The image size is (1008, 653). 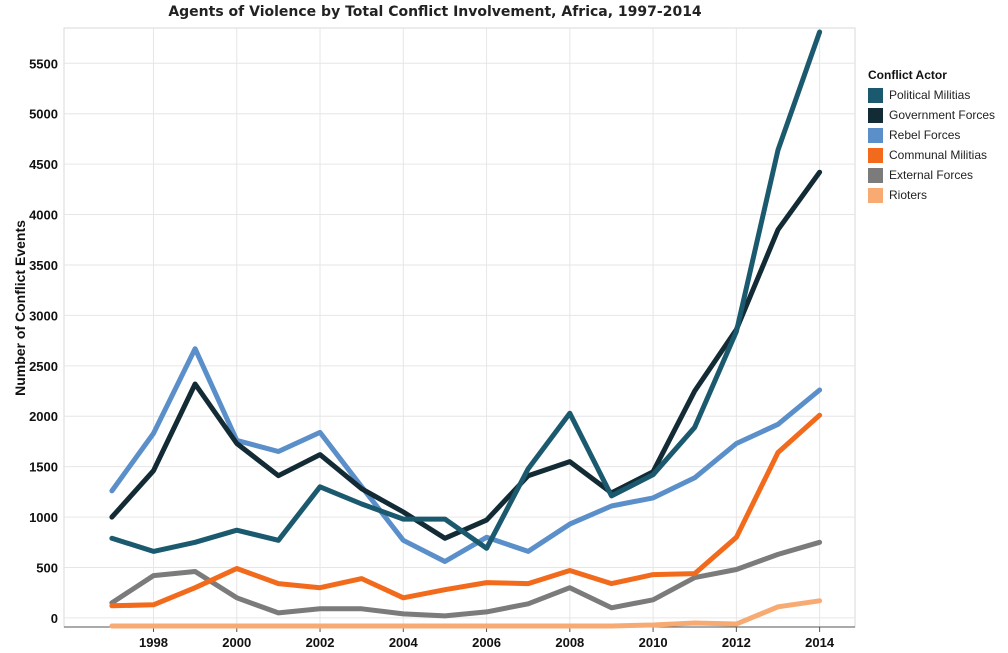 What do you see at coordinates (47, 568) in the screenshot?
I see `y-tick-label: 500` at bounding box center [47, 568].